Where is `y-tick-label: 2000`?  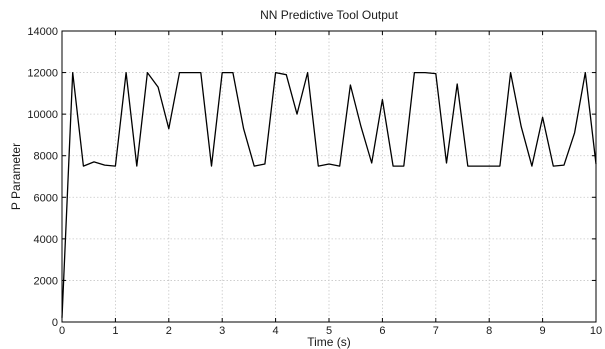 y-tick-label: 2000 is located at coordinates (46, 281).